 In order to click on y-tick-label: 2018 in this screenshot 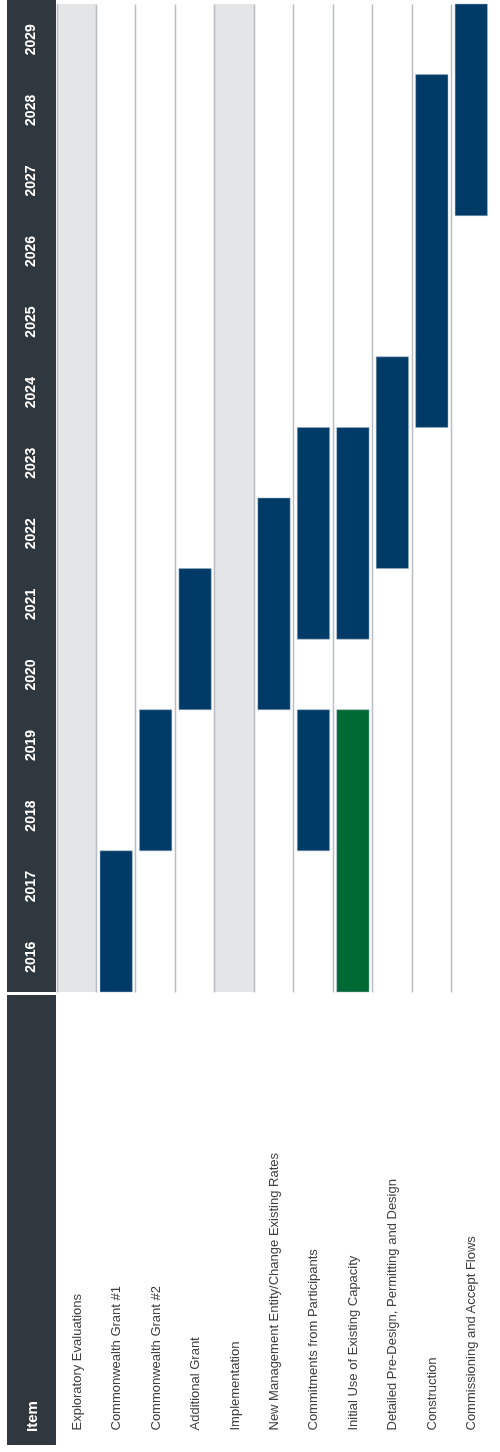, I will do `click(29, 816)`.